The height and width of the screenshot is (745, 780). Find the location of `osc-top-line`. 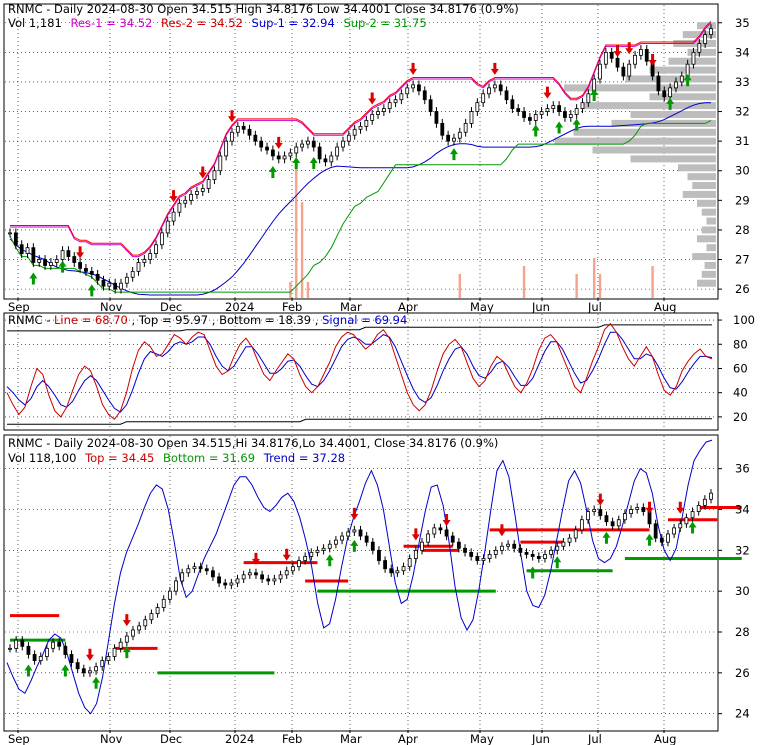

osc-top-line is located at coordinates (359, 328).